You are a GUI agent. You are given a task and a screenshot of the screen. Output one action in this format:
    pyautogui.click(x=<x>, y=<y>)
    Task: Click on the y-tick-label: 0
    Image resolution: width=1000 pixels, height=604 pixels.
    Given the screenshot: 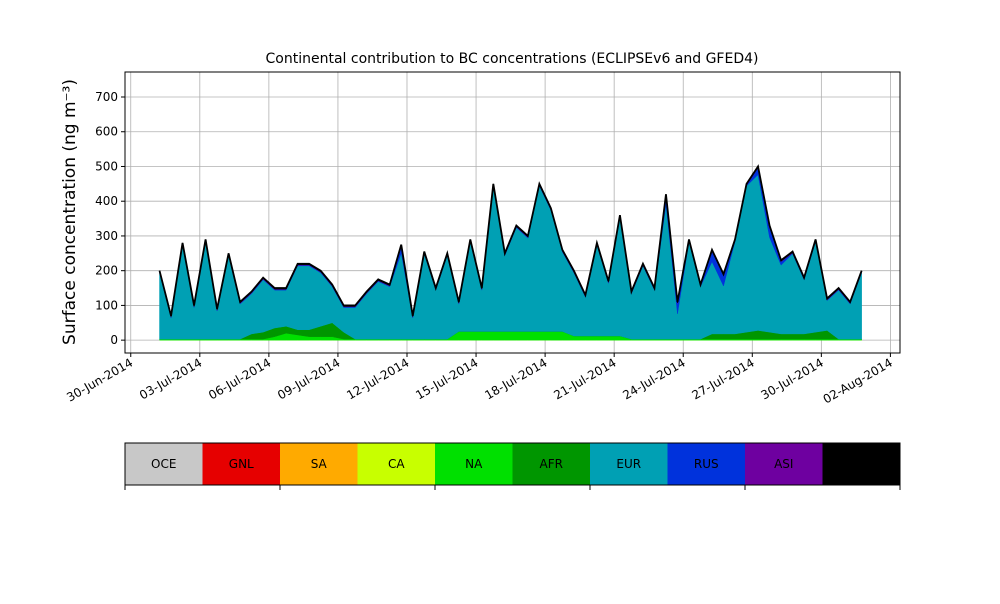 What is the action you would take?
    pyautogui.click(x=114, y=340)
    